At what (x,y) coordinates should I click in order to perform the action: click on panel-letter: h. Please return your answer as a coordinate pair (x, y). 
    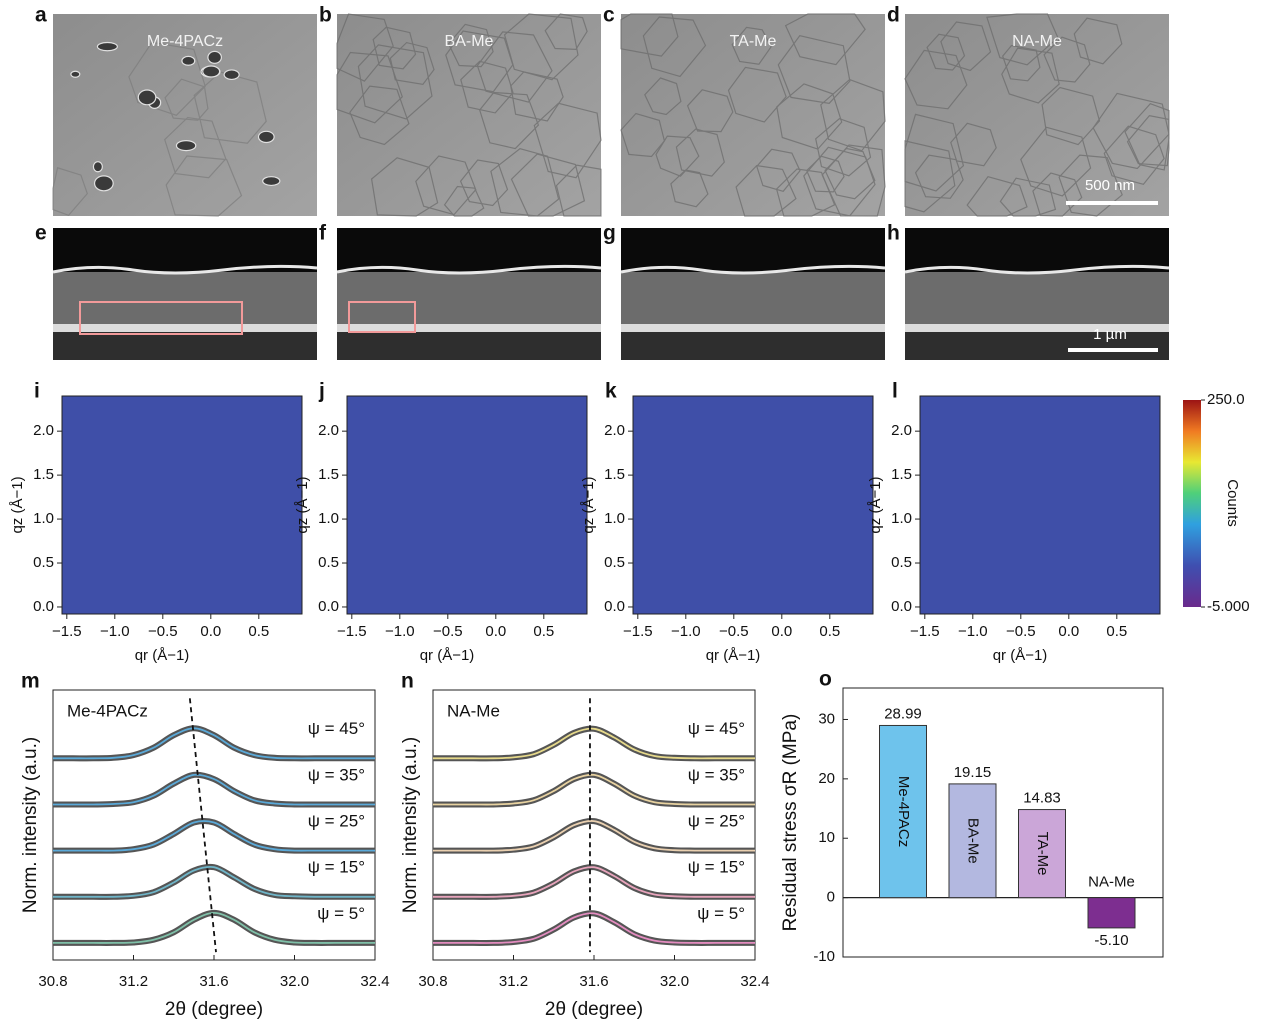
    Looking at the image, I should click on (893, 233).